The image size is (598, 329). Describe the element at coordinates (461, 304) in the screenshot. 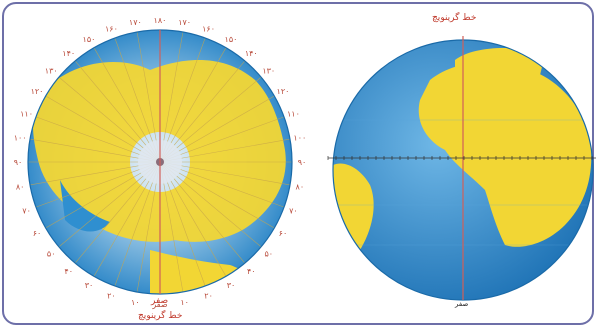

I see `zero-label-right: صفر` at that location.